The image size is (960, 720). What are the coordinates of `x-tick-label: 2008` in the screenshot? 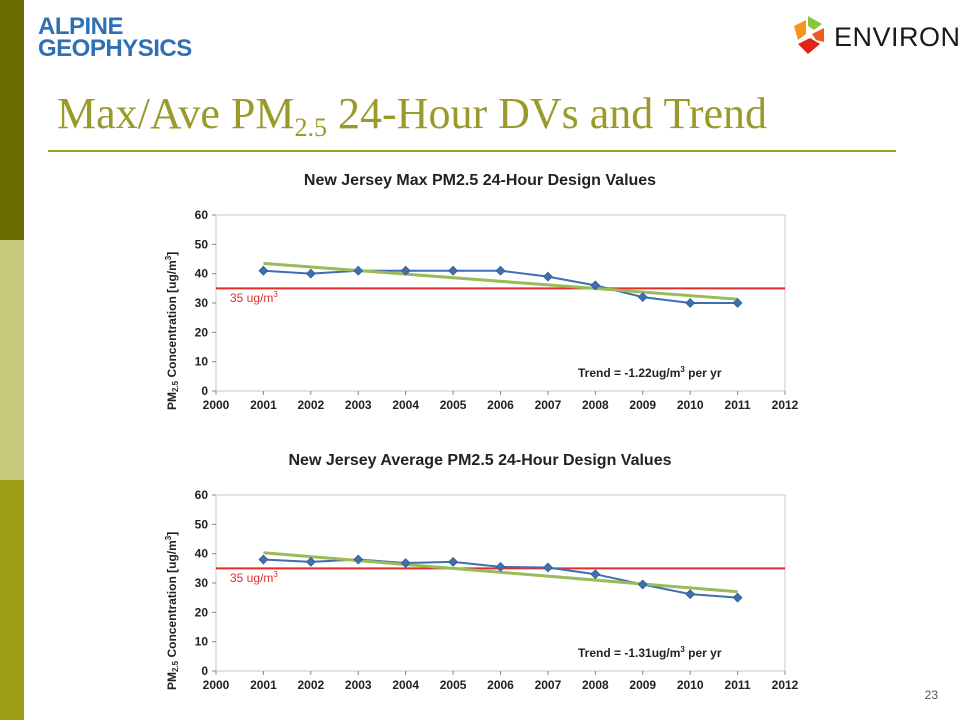 It's located at (595, 405).